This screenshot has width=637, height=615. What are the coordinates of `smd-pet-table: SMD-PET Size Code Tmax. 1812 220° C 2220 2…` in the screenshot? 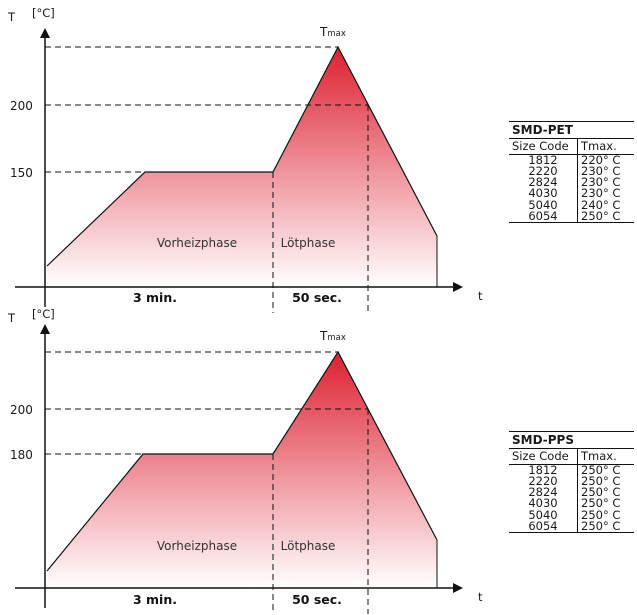 It's located at (571, 172).